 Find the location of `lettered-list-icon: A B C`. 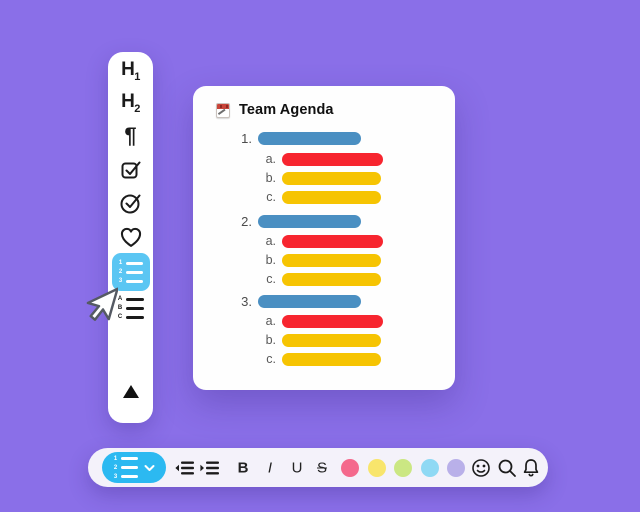

lettered-list-icon: A B C is located at coordinates (131, 308).